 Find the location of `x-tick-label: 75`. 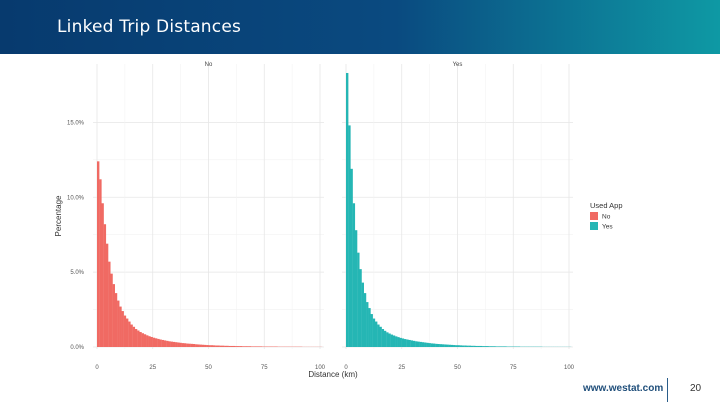

x-tick-label: 75 is located at coordinates (513, 368).